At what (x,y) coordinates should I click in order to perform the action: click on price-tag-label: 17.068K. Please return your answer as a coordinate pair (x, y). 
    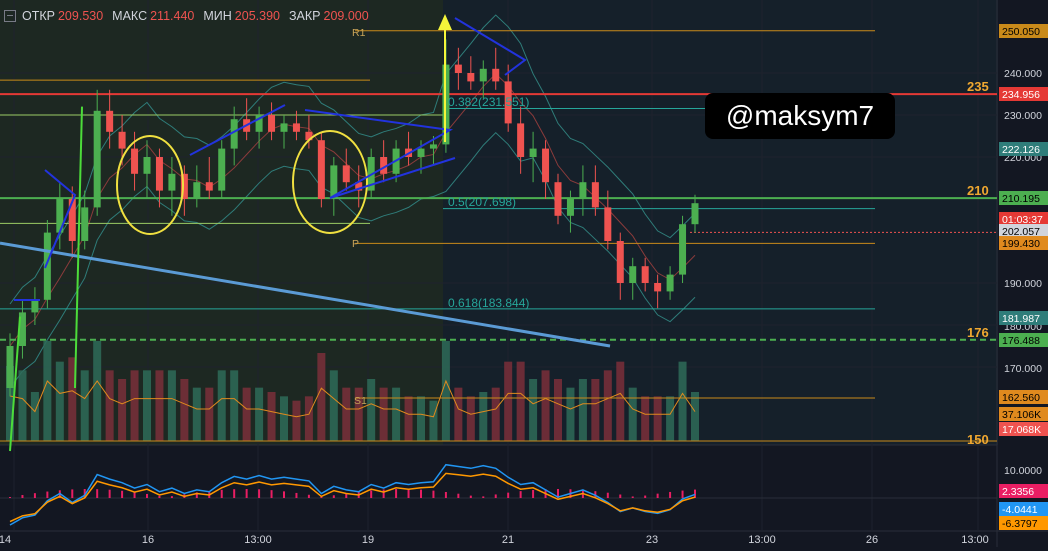
    Looking at the image, I should click on (1021, 430).